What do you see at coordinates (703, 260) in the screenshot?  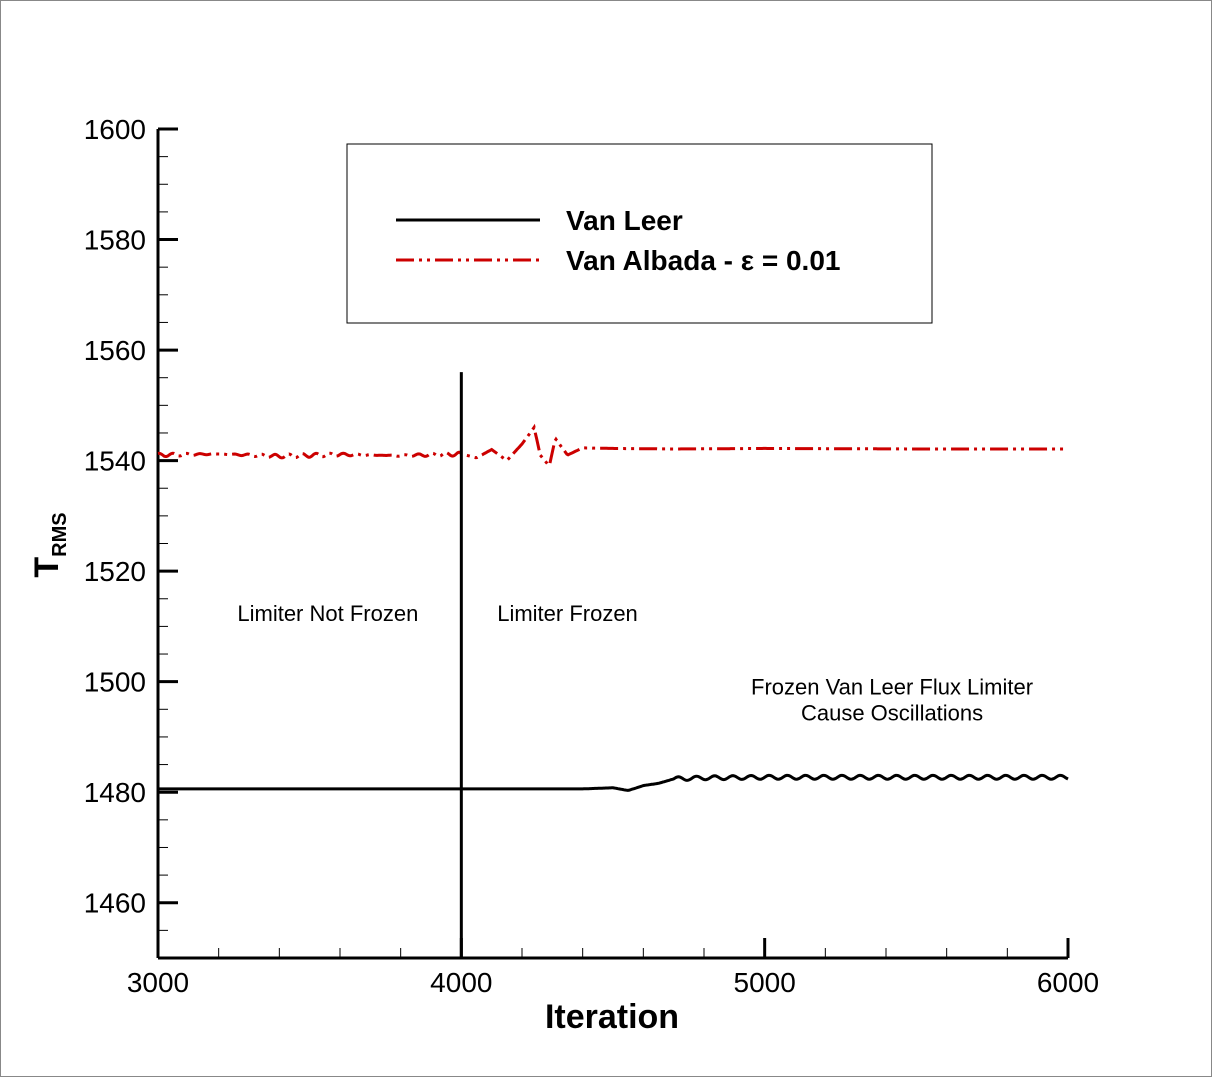 I see `legend-label-van-albada: Van Albada - ε = 0.01` at bounding box center [703, 260].